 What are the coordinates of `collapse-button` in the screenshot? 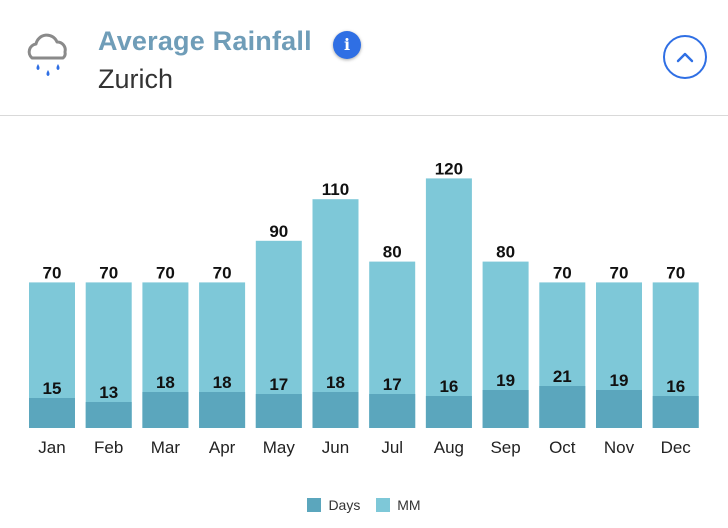 It's located at (685, 57).